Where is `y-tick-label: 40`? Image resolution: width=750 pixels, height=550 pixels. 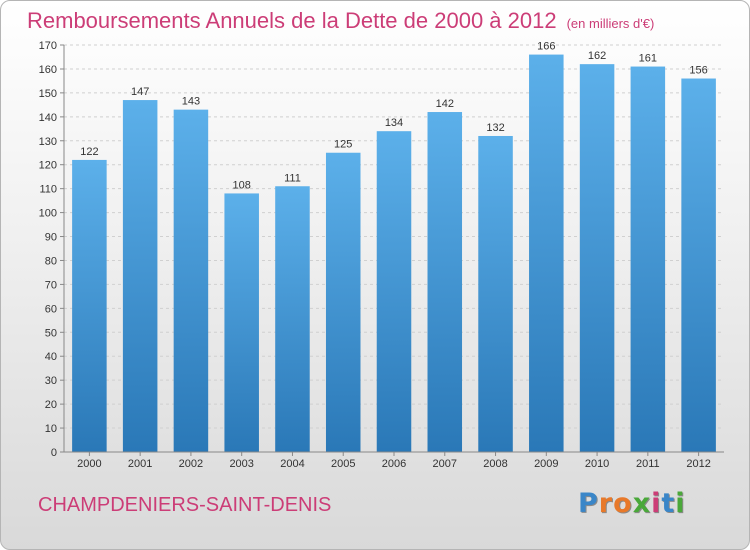
y-tick-label: 40 is located at coordinates (51, 357).